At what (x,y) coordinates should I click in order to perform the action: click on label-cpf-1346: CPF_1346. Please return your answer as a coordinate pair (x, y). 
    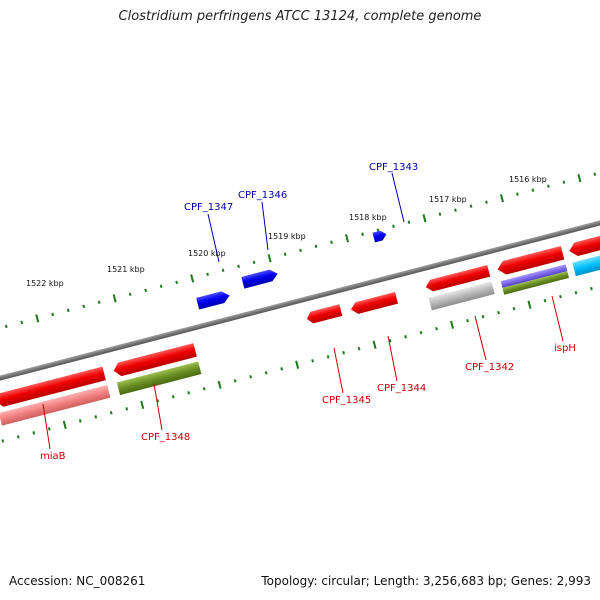
    Looking at the image, I should click on (262, 195).